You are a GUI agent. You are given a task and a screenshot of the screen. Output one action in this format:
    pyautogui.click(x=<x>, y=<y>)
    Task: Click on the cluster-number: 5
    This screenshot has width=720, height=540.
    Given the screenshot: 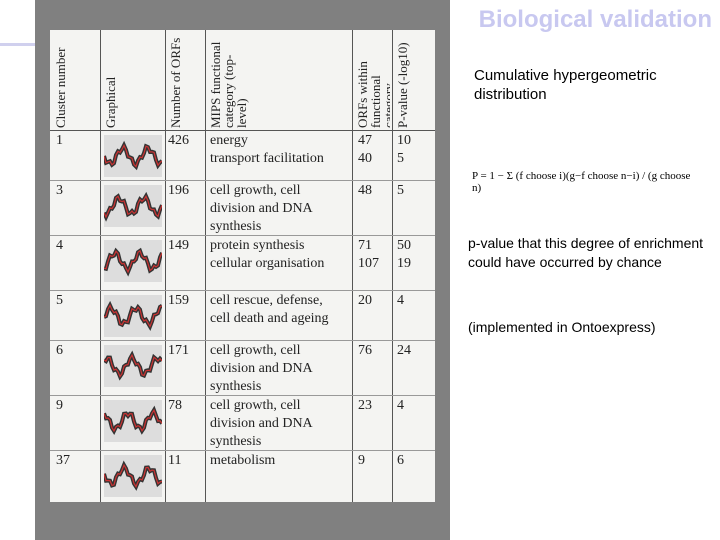 What is the action you would take?
    pyautogui.click(x=59, y=300)
    